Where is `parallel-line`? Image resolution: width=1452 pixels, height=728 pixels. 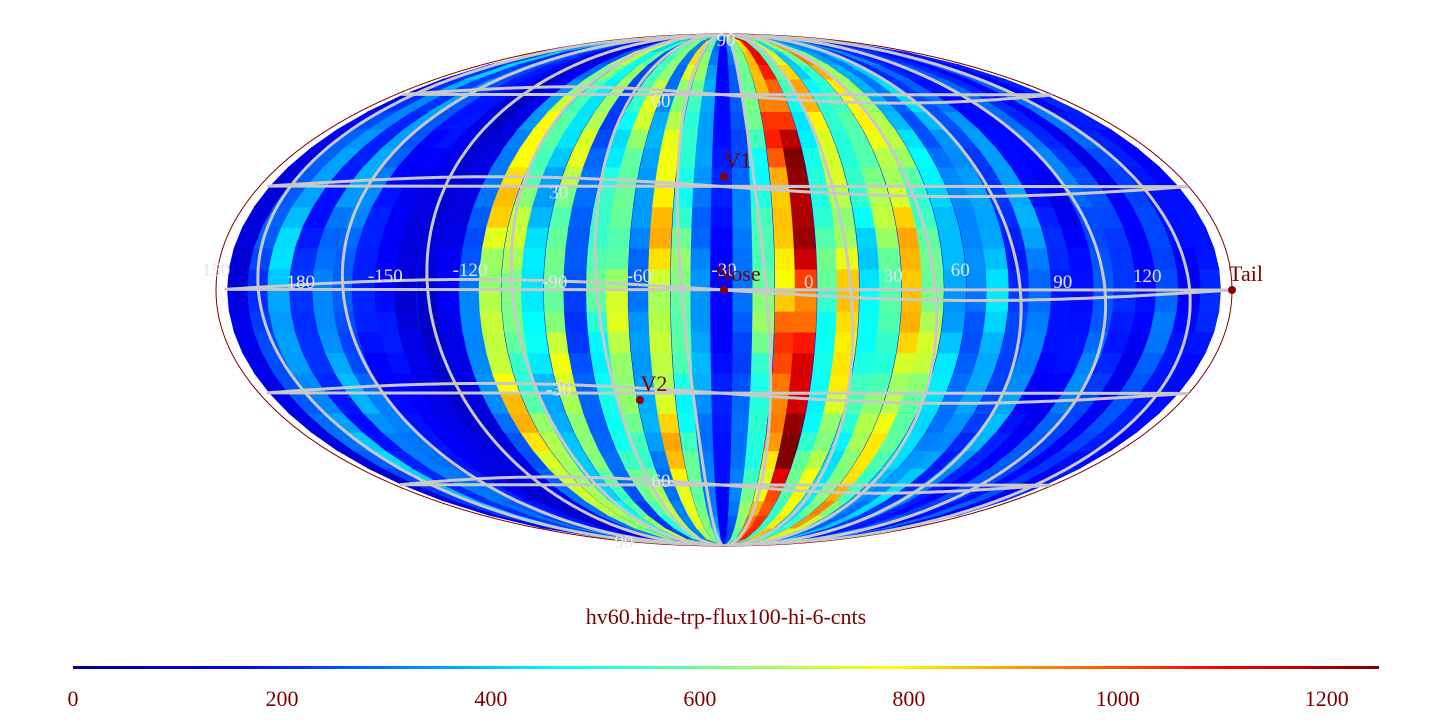
parallel-line is located at coordinates (726, 485).